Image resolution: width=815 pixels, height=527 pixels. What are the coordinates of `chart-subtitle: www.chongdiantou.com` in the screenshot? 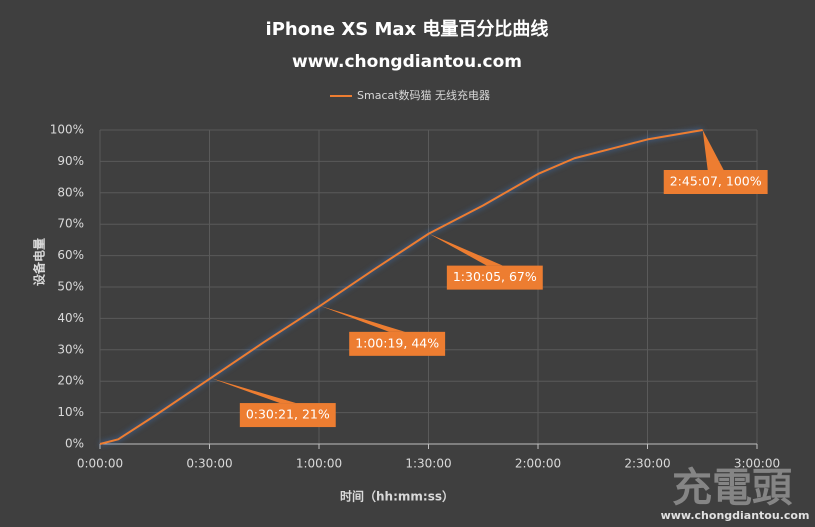 It's located at (407, 62).